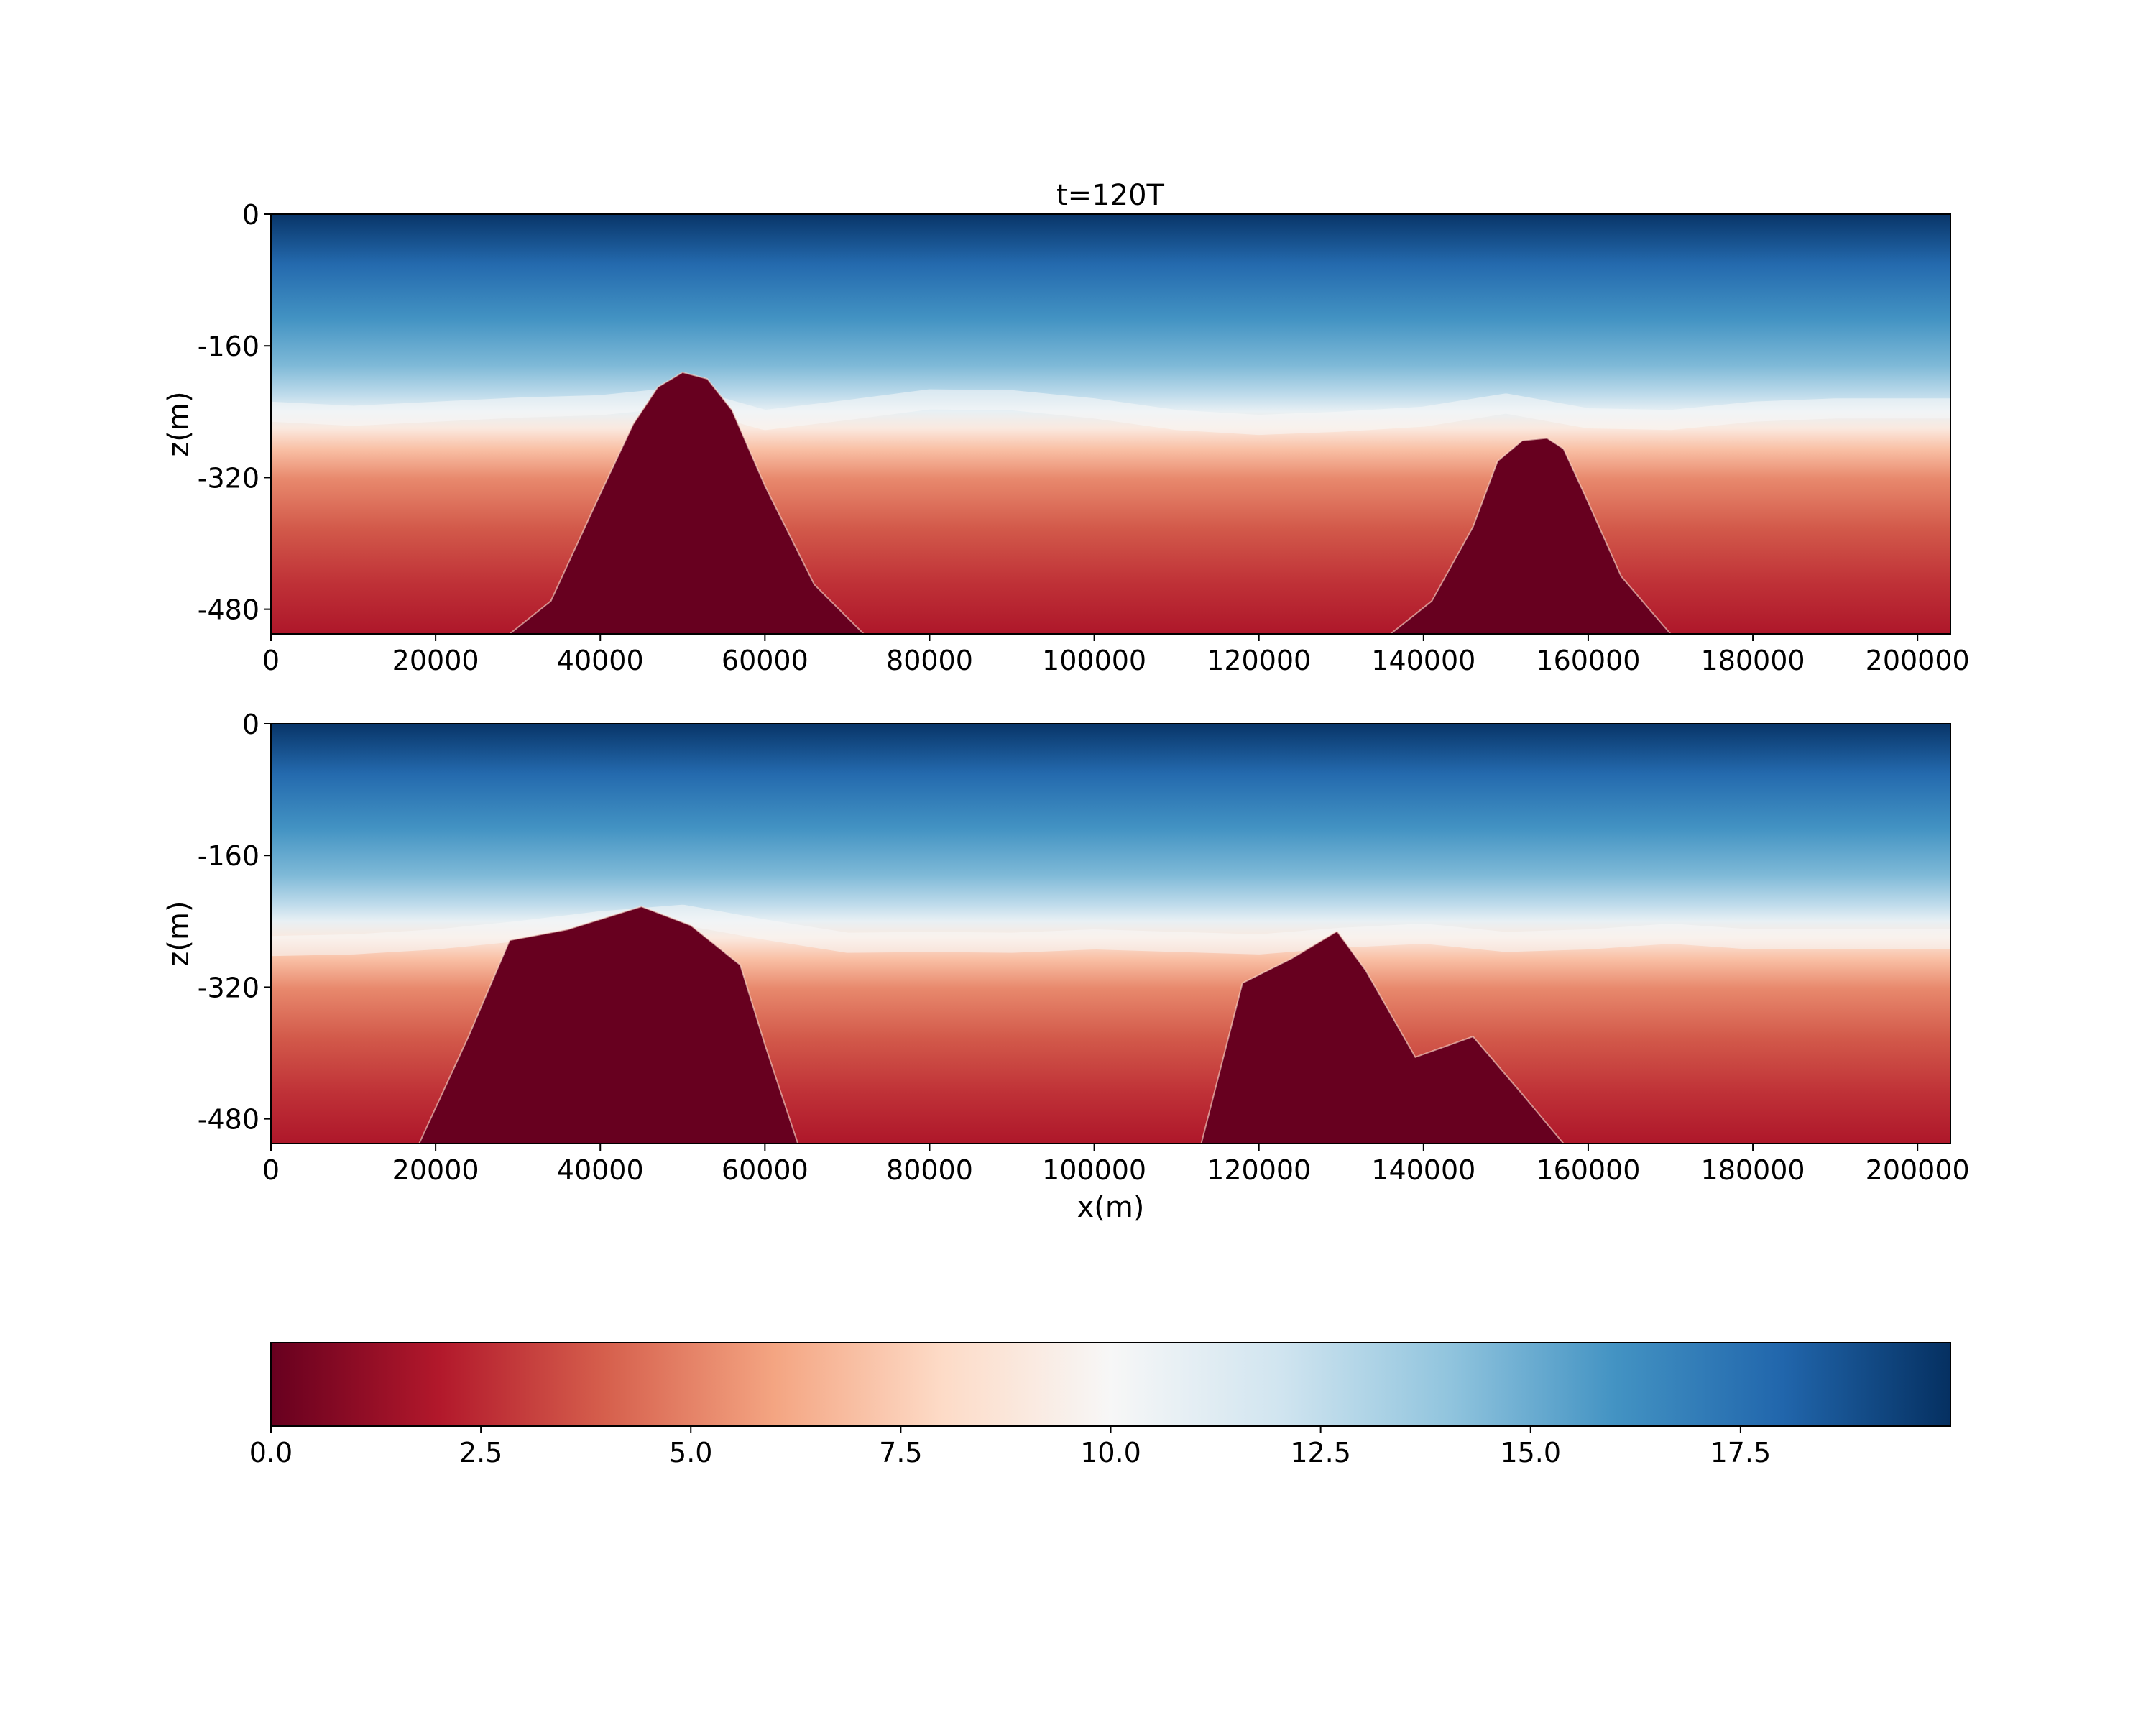  I want to click on colorbar: 0.0 2.5 5.0 7.5 10.0 12.5 15.0 17.5, so click(1100, 1405).